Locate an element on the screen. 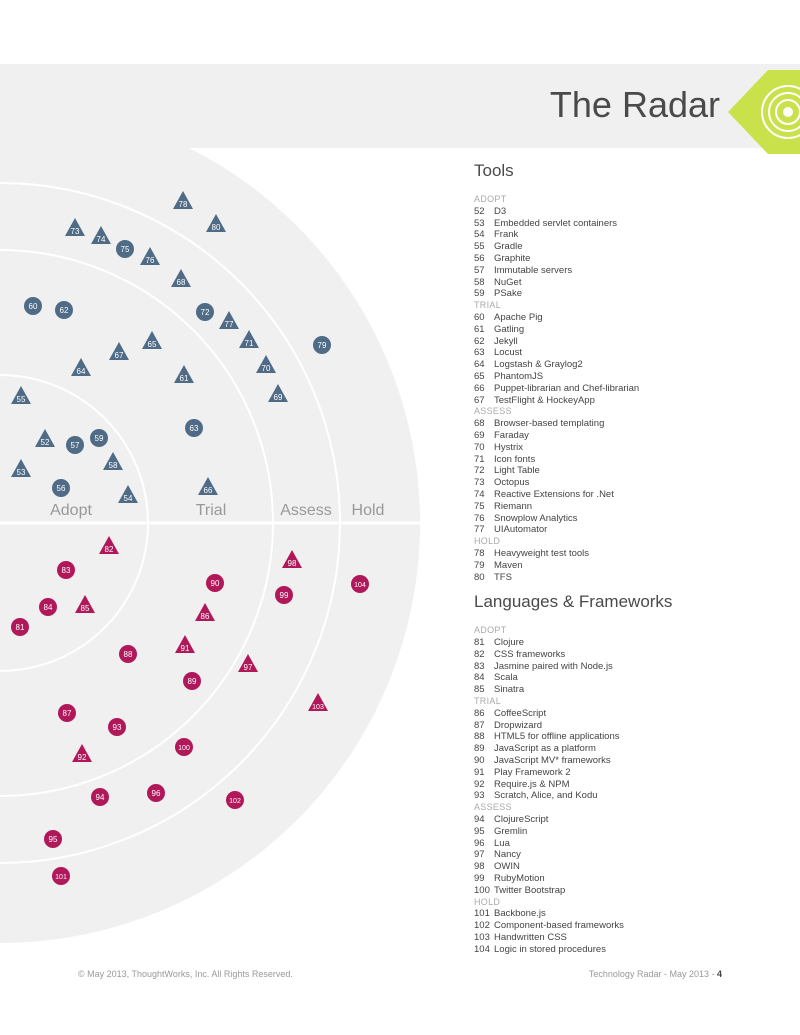  list-item-name: Component-based frameworks is located at coordinates (559, 926).